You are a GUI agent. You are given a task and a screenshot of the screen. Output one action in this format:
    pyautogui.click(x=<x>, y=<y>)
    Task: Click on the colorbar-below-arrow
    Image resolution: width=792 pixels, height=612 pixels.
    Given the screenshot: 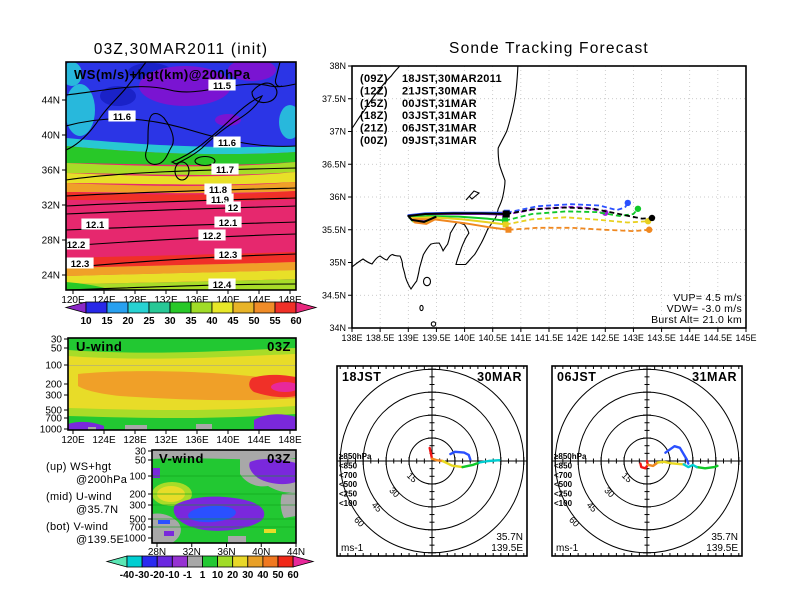 What is the action you would take?
    pyautogui.click(x=116, y=561)
    